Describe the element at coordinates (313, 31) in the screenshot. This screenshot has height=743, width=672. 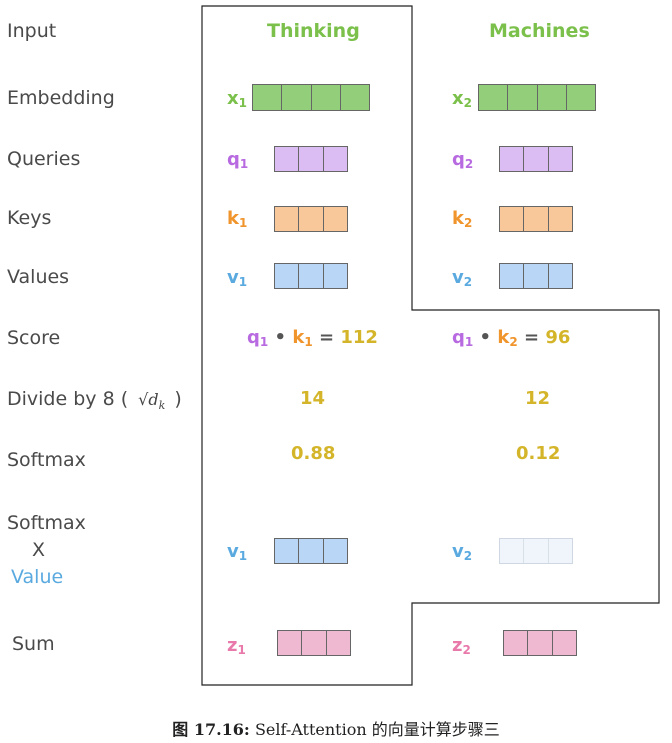
I see `word-thinking: Thinking` at that location.